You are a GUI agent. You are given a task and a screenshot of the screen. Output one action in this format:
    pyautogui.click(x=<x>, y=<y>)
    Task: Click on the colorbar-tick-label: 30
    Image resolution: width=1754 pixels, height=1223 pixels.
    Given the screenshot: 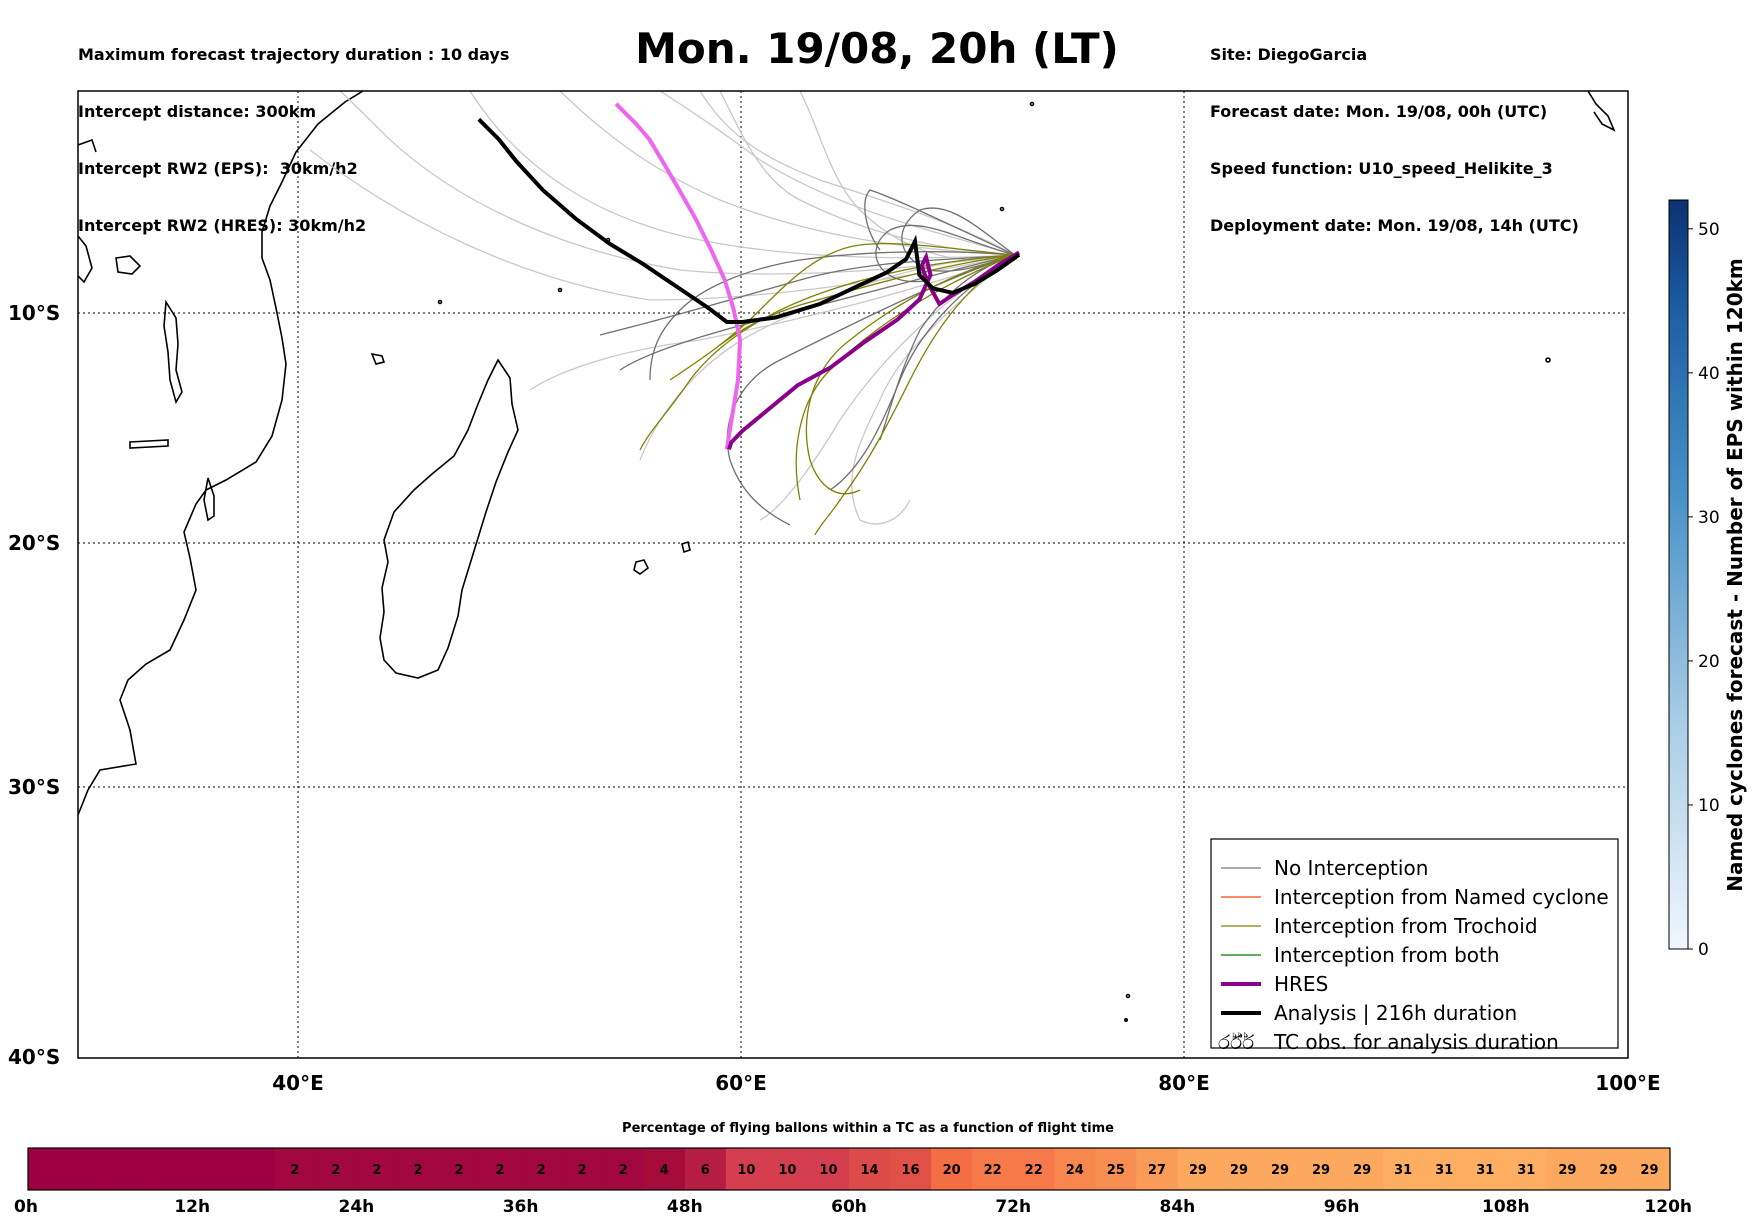 What is the action you would take?
    pyautogui.click(x=1709, y=518)
    